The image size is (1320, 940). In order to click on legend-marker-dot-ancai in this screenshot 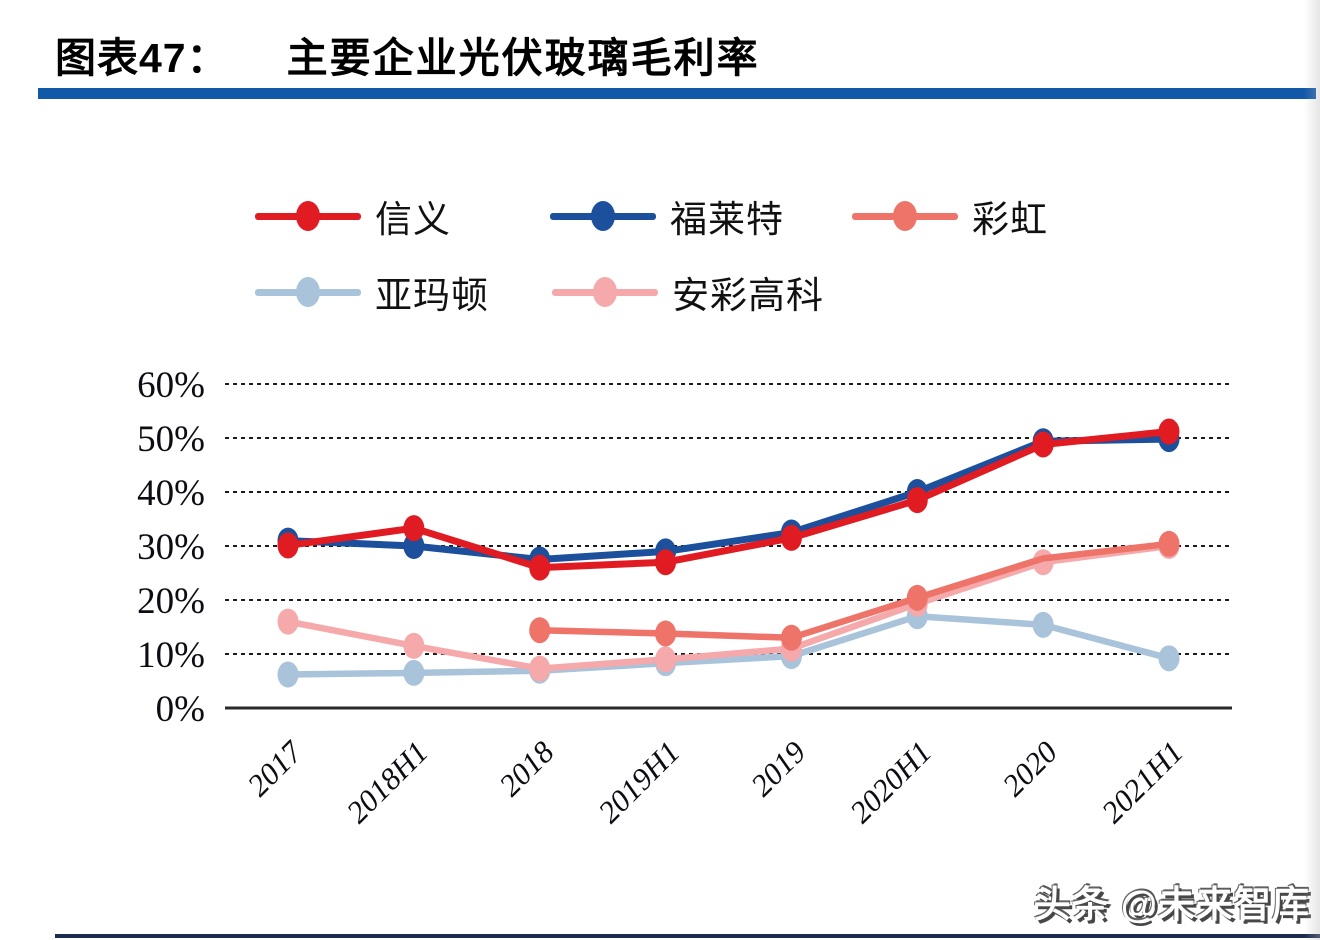, I will do `click(605, 292)`.